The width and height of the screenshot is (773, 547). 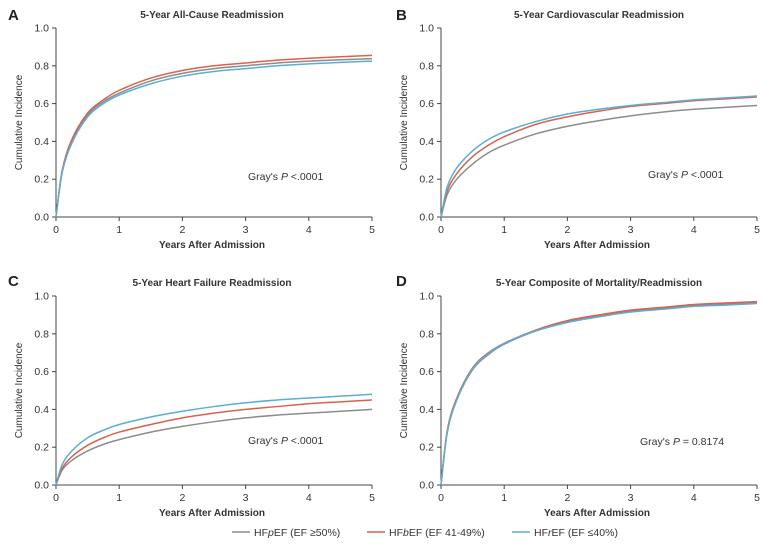 What do you see at coordinates (401, 15) in the screenshot?
I see `panel-letter: B` at bounding box center [401, 15].